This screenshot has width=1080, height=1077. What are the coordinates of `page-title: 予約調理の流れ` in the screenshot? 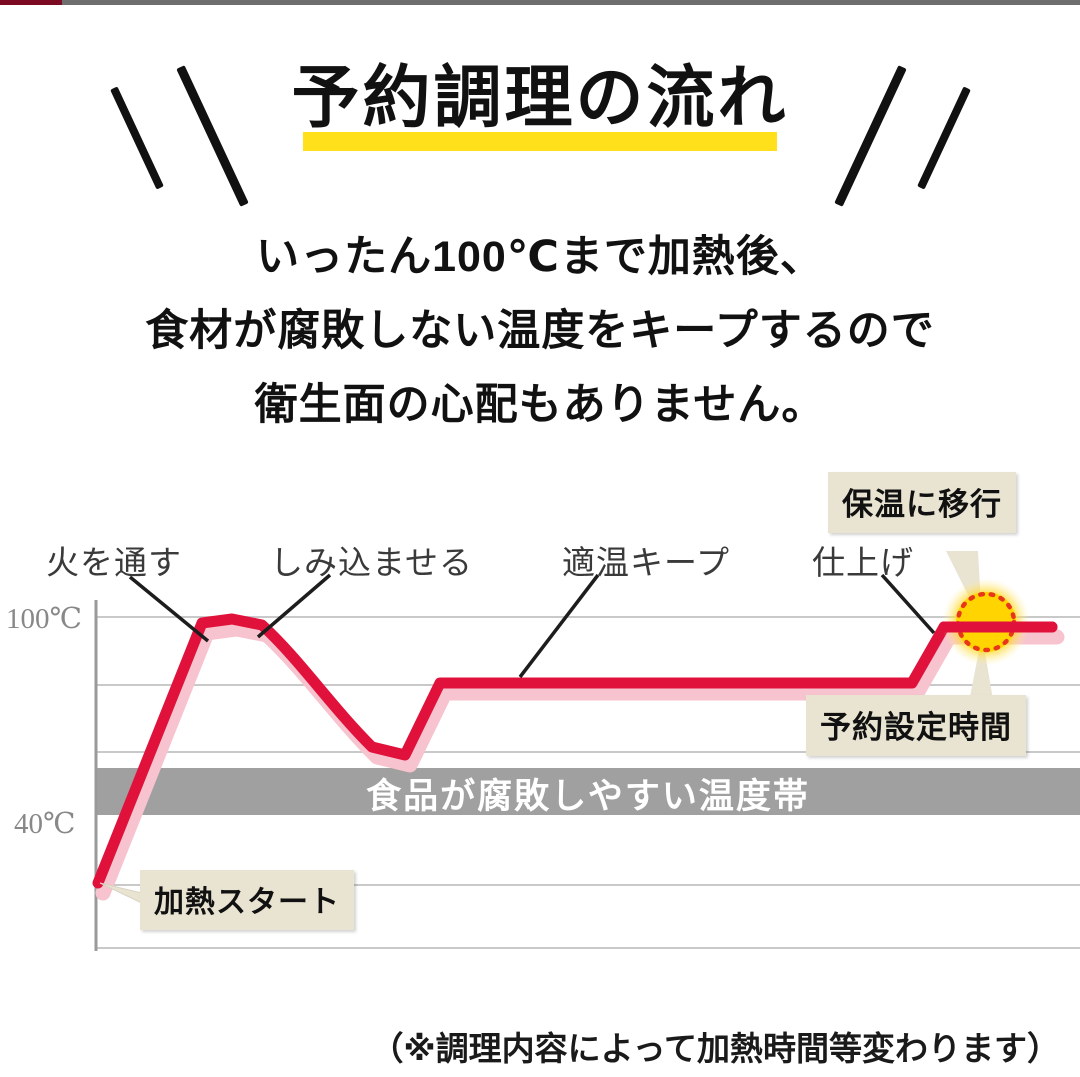 It's located at (540, 98).